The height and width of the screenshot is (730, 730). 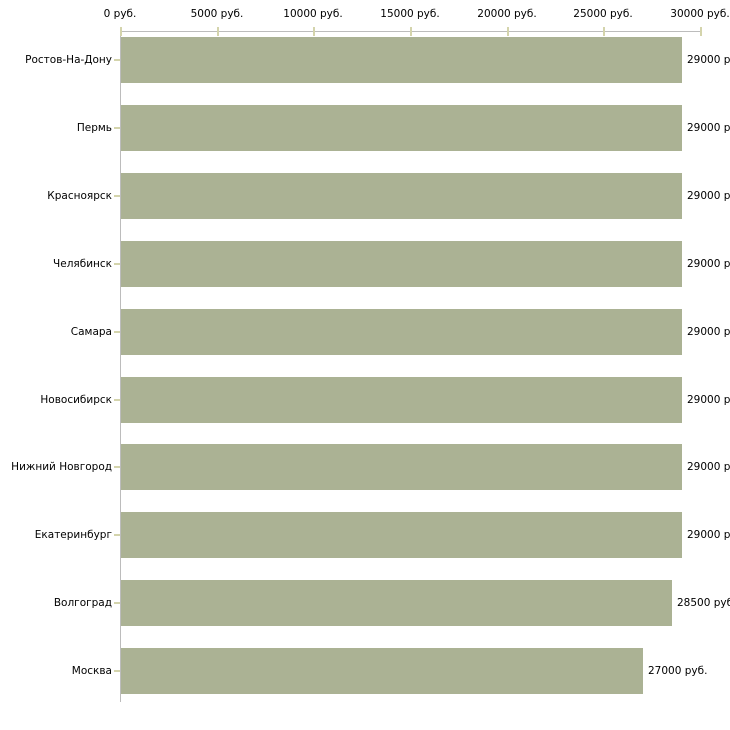 What do you see at coordinates (217, 14) in the screenshot?
I see `x-axis-tick-label: 5000 руб.` at bounding box center [217, 14].